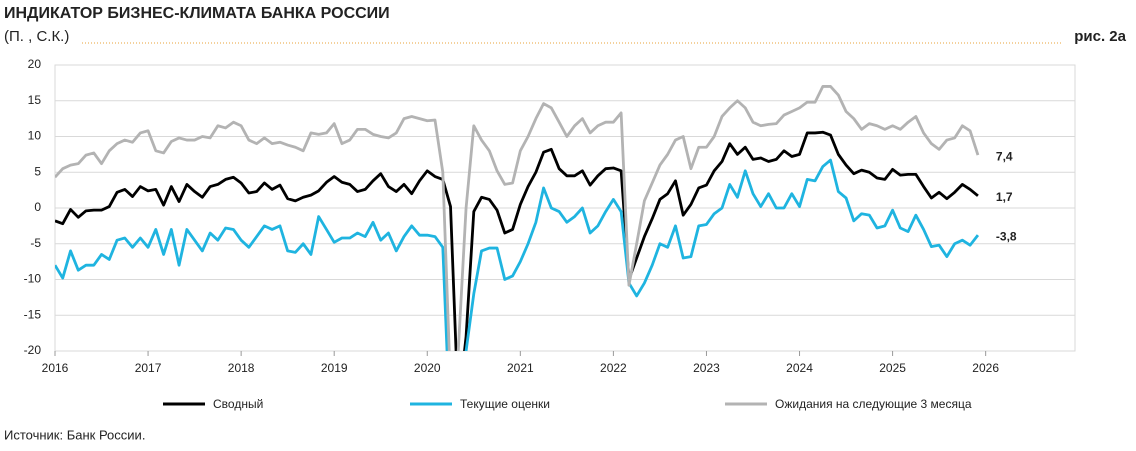 Image resolution: width=1136 pixels, height=451 pixels. Describe the element at coordinates (35, 64) in the screenshot. I see `y-tick-label: 20` at that location.